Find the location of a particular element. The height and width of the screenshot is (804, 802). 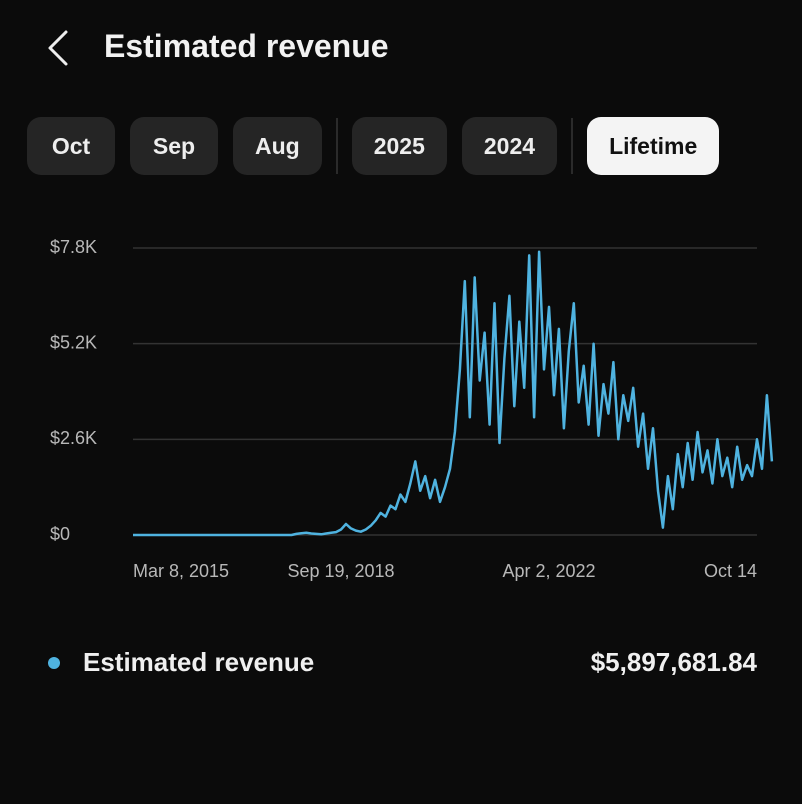

x-tick-label: Oct 14 is located at coordinates (730, 571).